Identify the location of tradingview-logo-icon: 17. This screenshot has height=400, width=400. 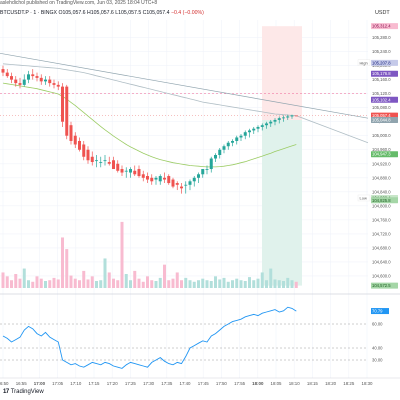
(6, 392).